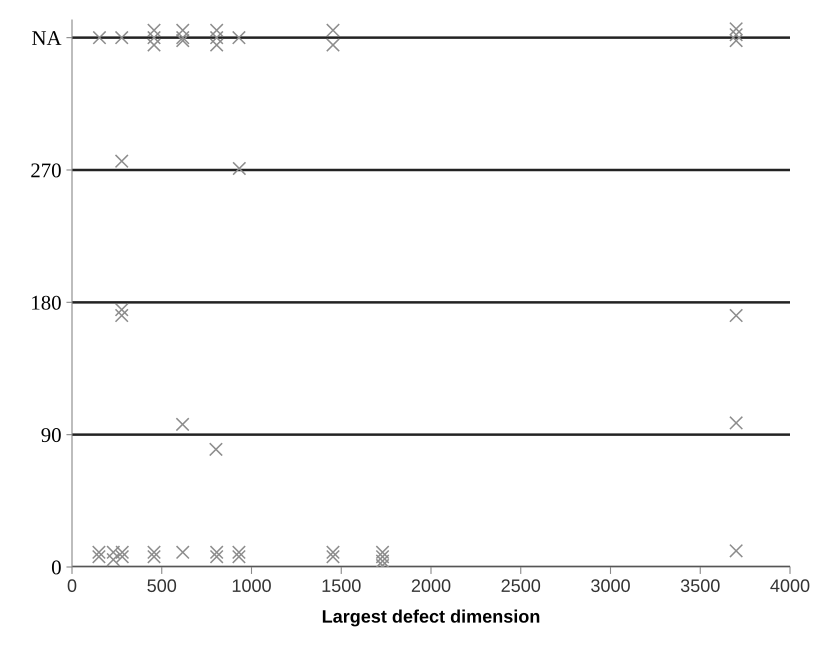 The image size is (818, 669). What do you see at coordinates (610, 585) in the screenshot?
I see `x-tick-label: 3000` at bounding box center [610, 585].